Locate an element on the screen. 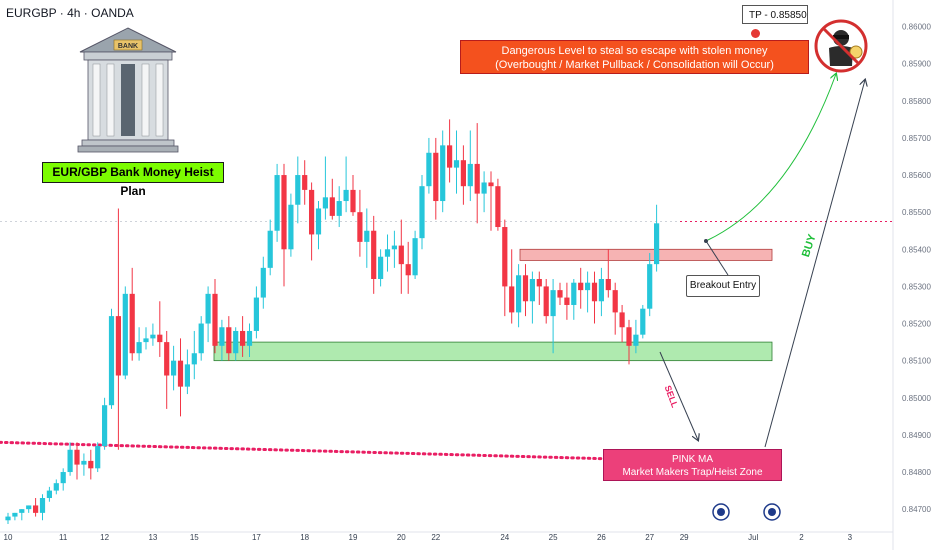 The height and width of the screenshot is (555, 932). plan-label: EUR/GBP Bank Money Heist Plan is located at coordinates (133, 180).